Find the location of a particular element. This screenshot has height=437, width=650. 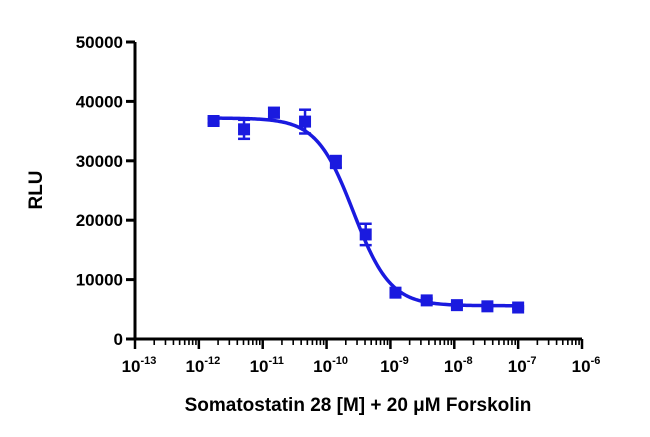

y-tick-label: 0 is located at coordinates (118, 339).